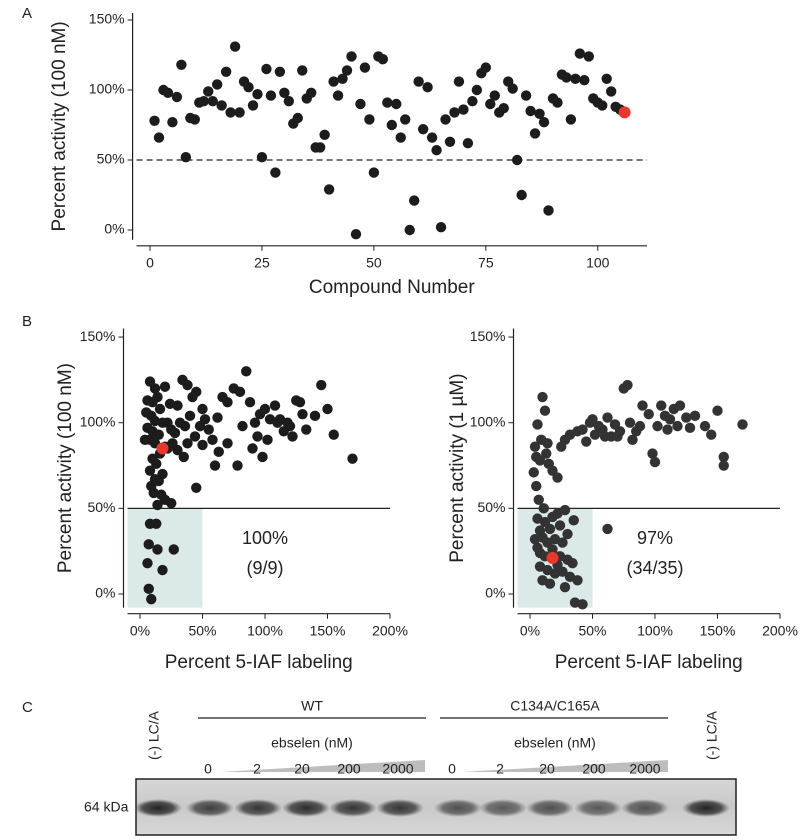  What do you see at coordinates (265, 538) in the screenshot?
I see `annotation: 100%` at bounding box center [265, 538].